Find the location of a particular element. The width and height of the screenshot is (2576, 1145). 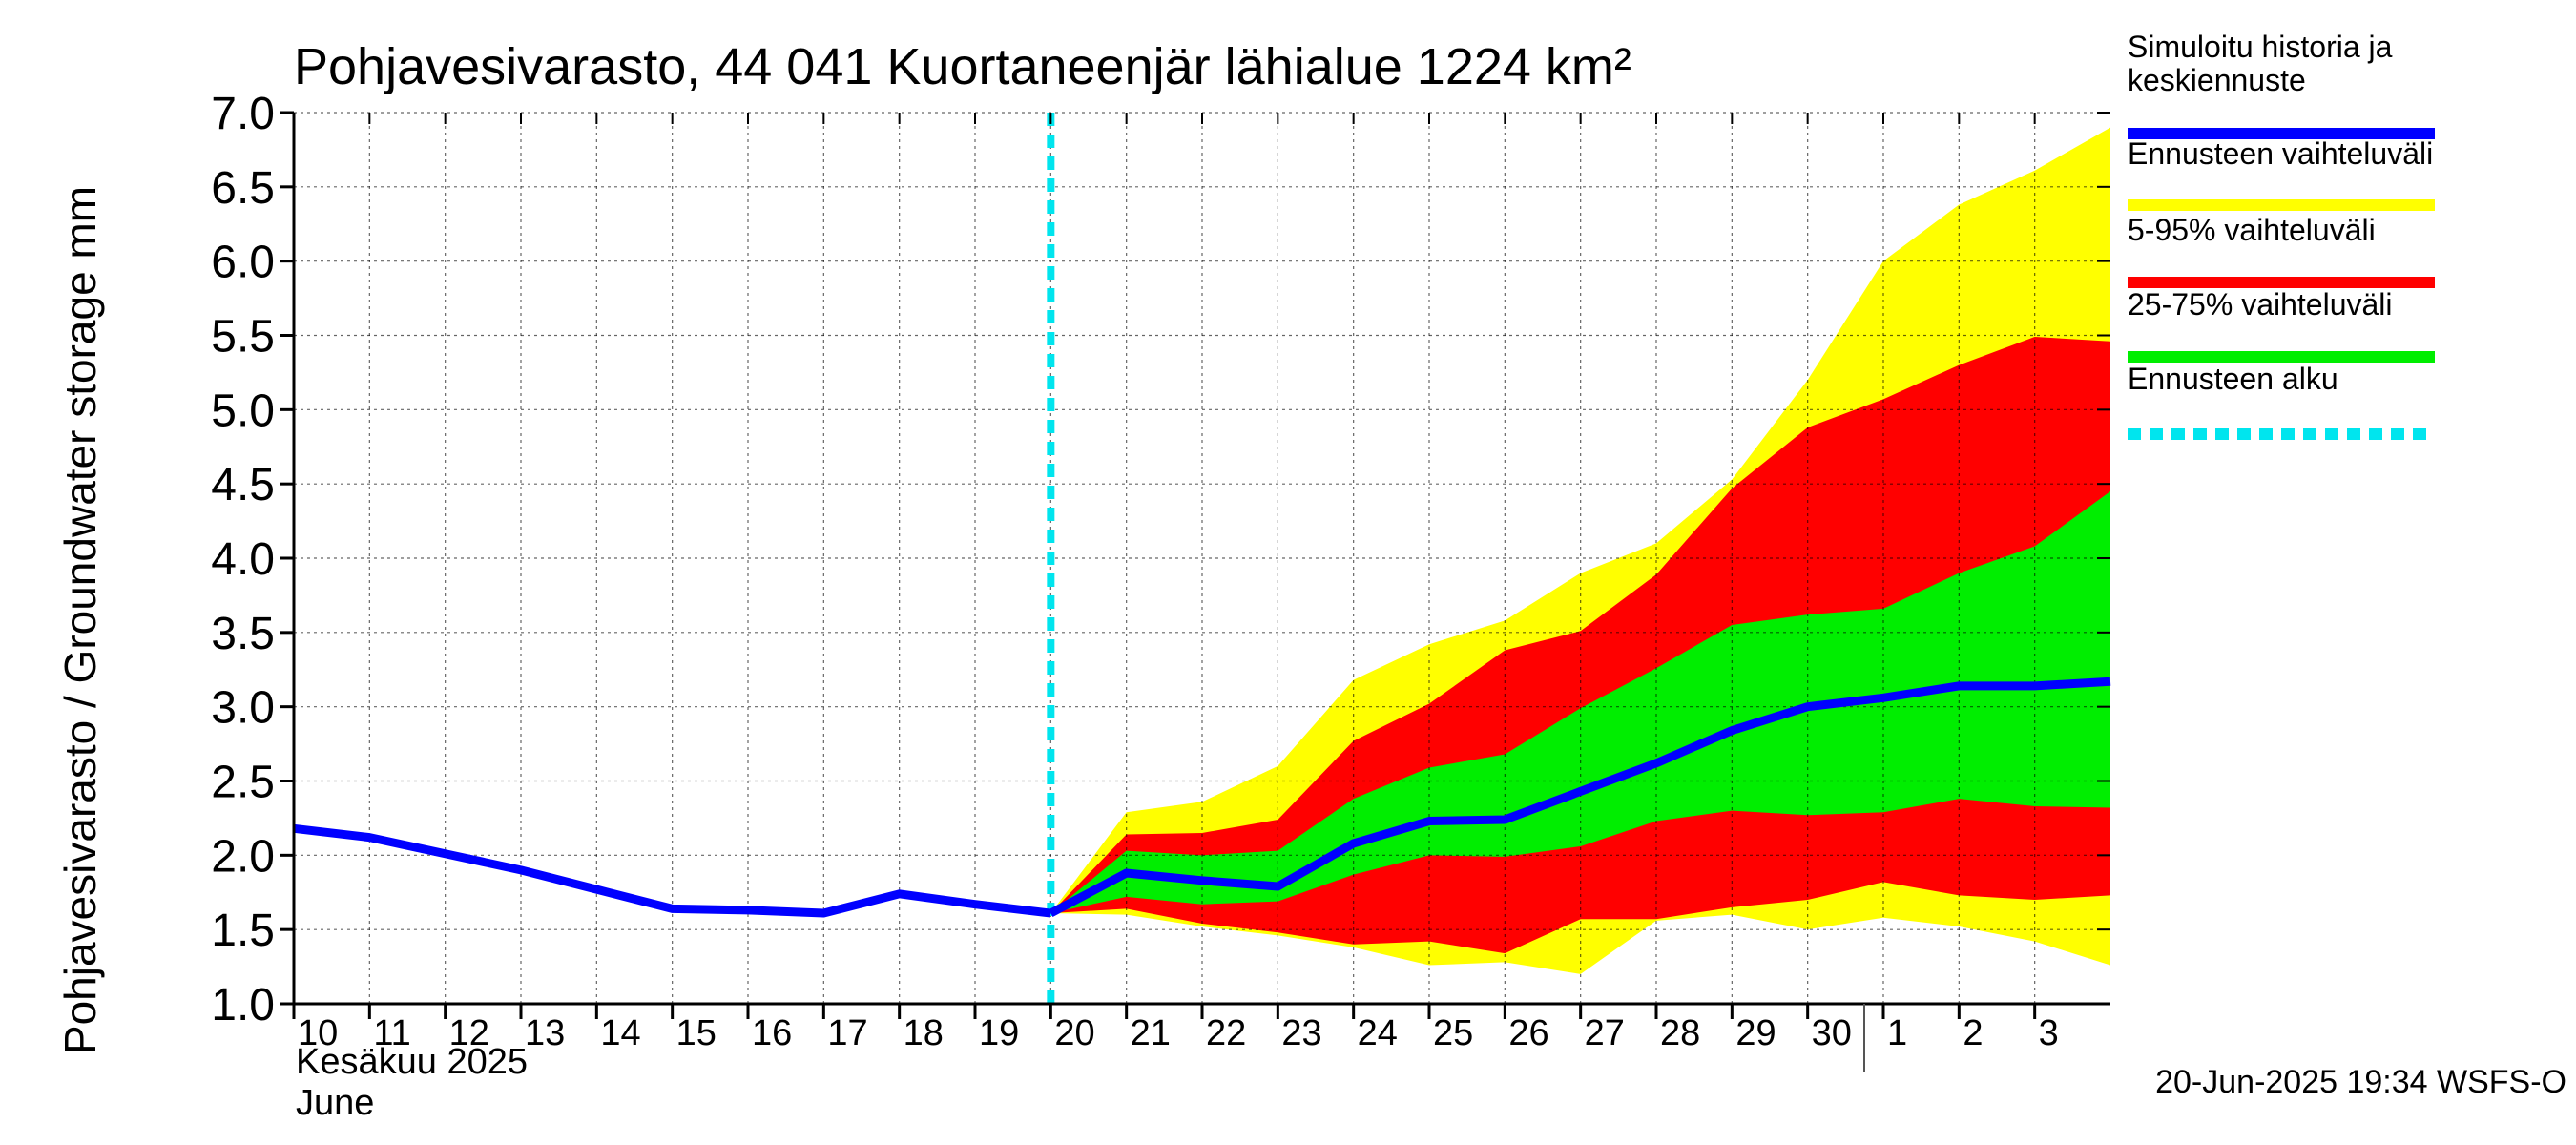

y-tick-label: 1.0 is located at coordinates (243, 1005).